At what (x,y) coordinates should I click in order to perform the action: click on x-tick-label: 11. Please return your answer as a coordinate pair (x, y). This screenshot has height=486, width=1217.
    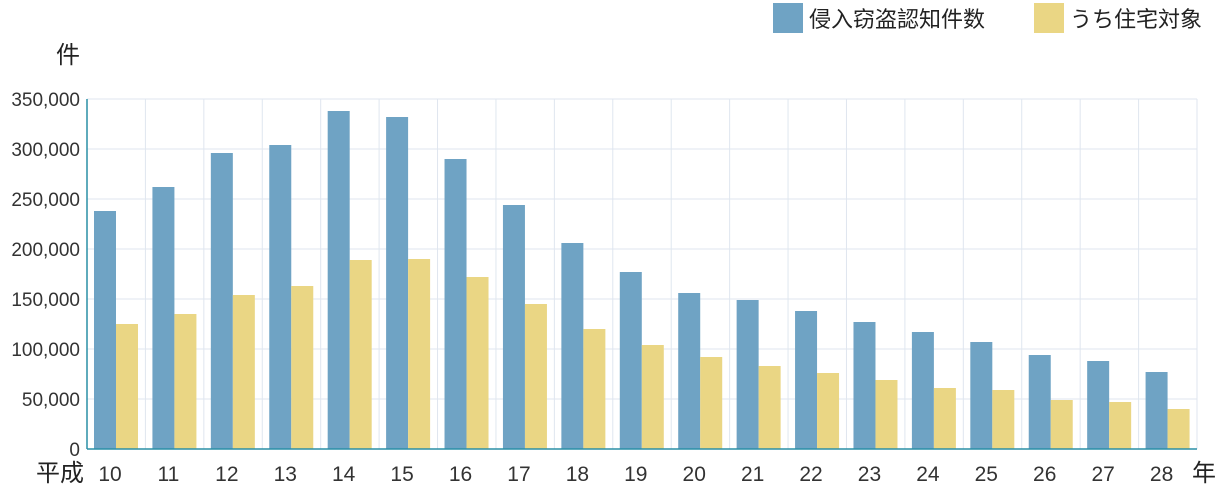
    Looking at the image, I should click on (169, 474).